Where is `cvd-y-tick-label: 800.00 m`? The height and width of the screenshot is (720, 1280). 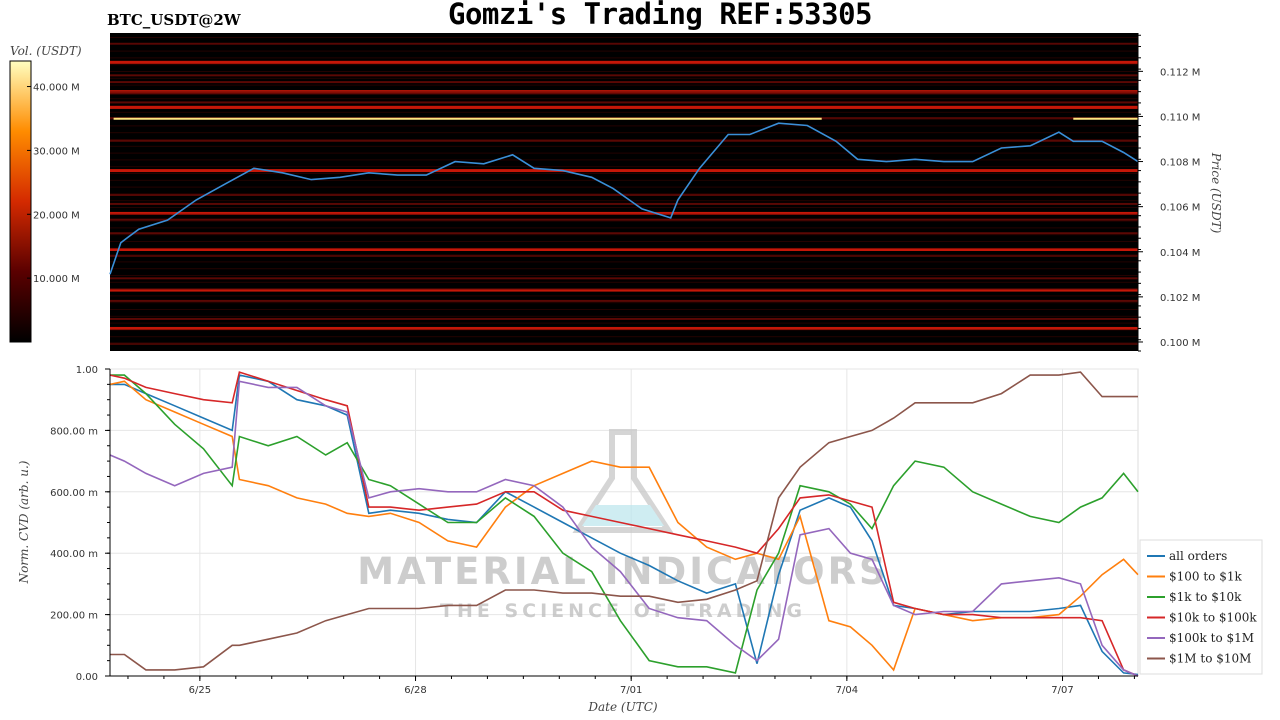 cvd-y-tick-label: 800.00 m is located at coordinates (74, 431).